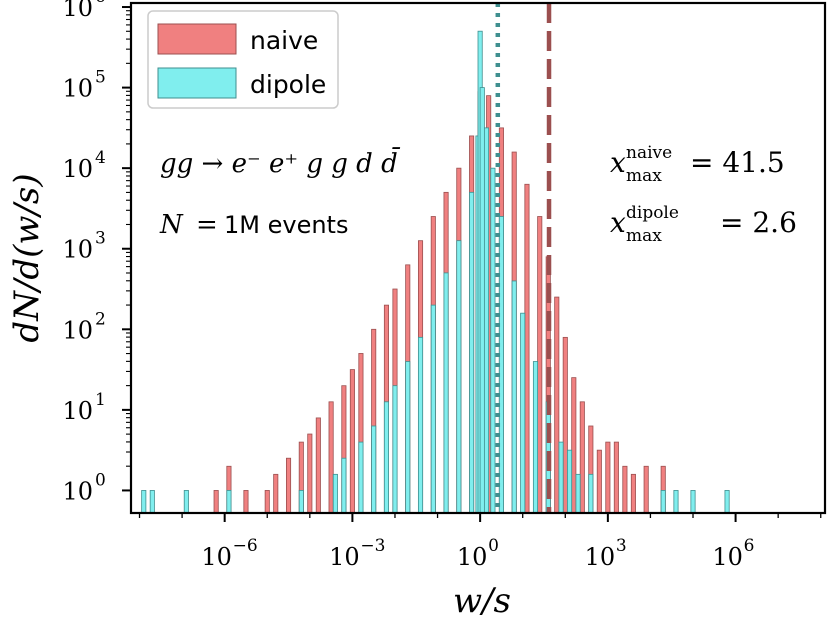  What do you see at coordinates (372, 546) in the screenshot?
I see `x-tick-exp-1: −3` at bounding box center [372, 546].